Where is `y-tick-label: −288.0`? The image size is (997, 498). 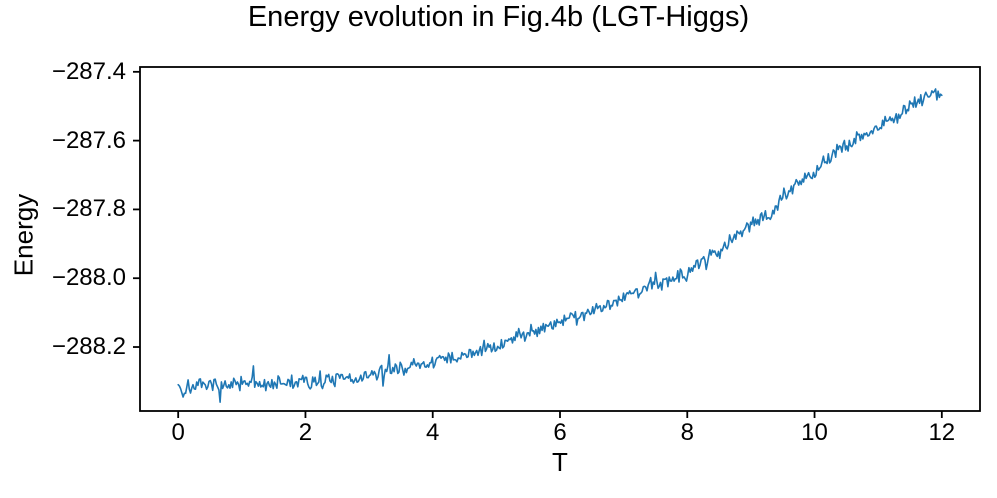
y-tick-label: −288.0 is located at coordinates (88, 278).